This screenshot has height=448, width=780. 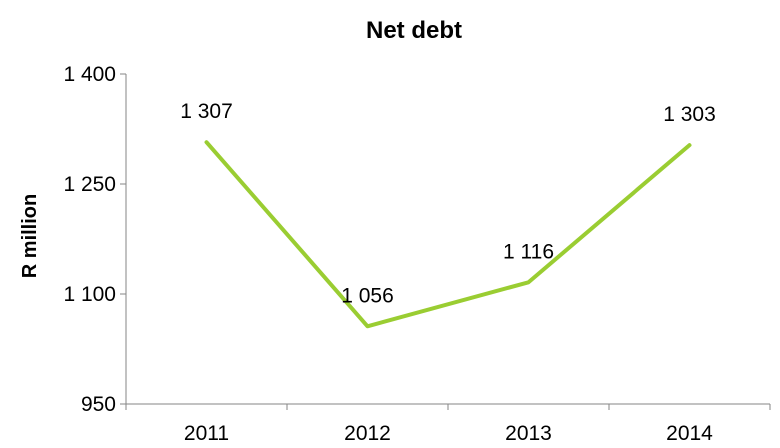 I want to click on y-tick-label: 1 400, so click(x=89, y=74).